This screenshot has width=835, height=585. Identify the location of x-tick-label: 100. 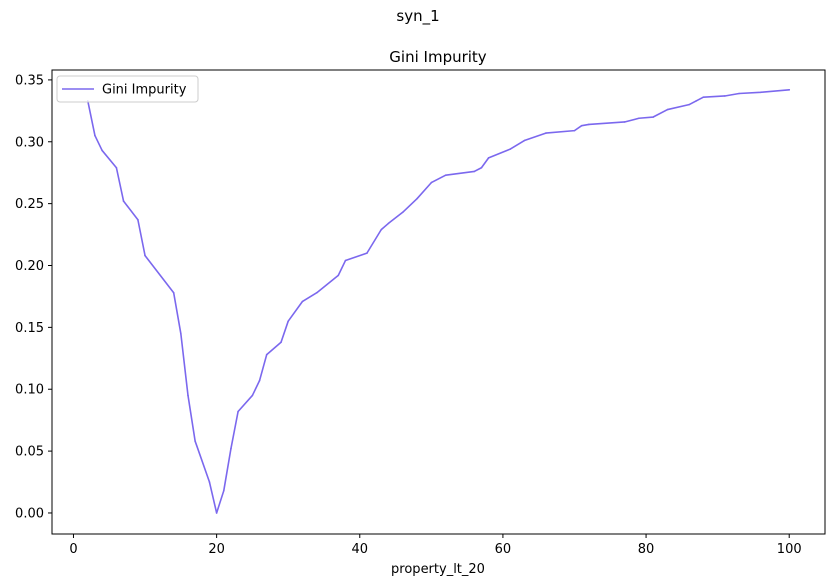
(789, 549).